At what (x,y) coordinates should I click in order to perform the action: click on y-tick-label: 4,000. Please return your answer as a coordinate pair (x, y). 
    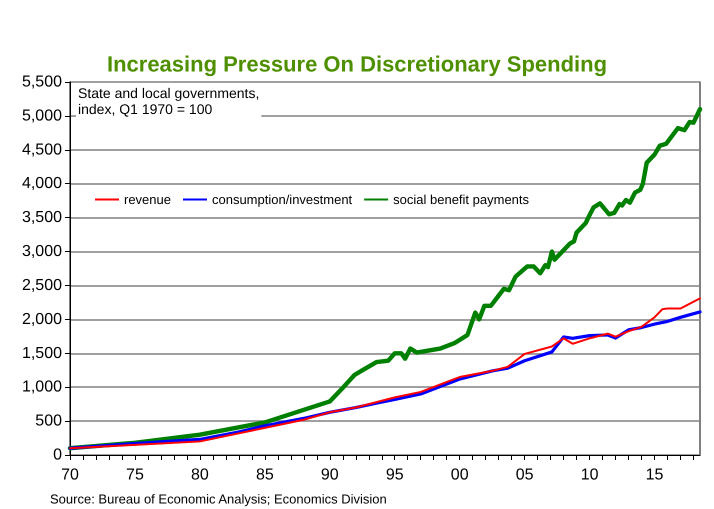
    Looking at the image, I should click on (42, 183).